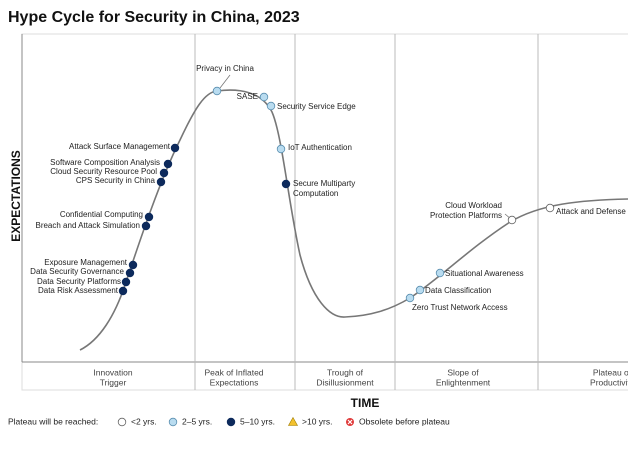  I want to click on technology-label: Situational Awareness, so click(484, 273).